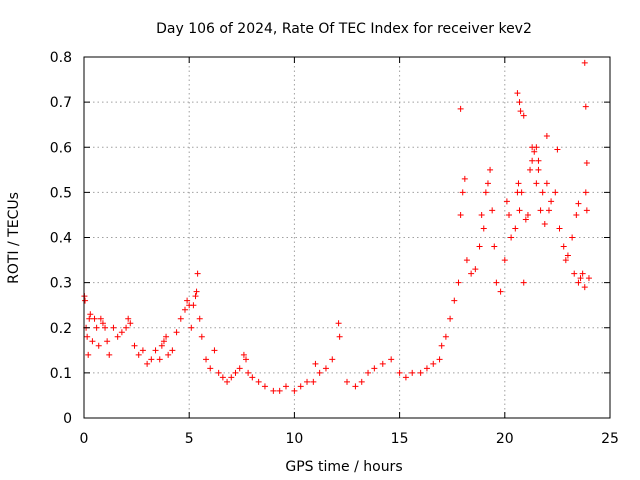 The width and height of the screenshot is (640, 480). What do you see at coordinates (61, 238) in the screenshot?
I see `y-tick-labels: 0 0.1 0.2 0.3 0.4 0.5 0.6 0.7 0.8` at bounding box center [61, 238].